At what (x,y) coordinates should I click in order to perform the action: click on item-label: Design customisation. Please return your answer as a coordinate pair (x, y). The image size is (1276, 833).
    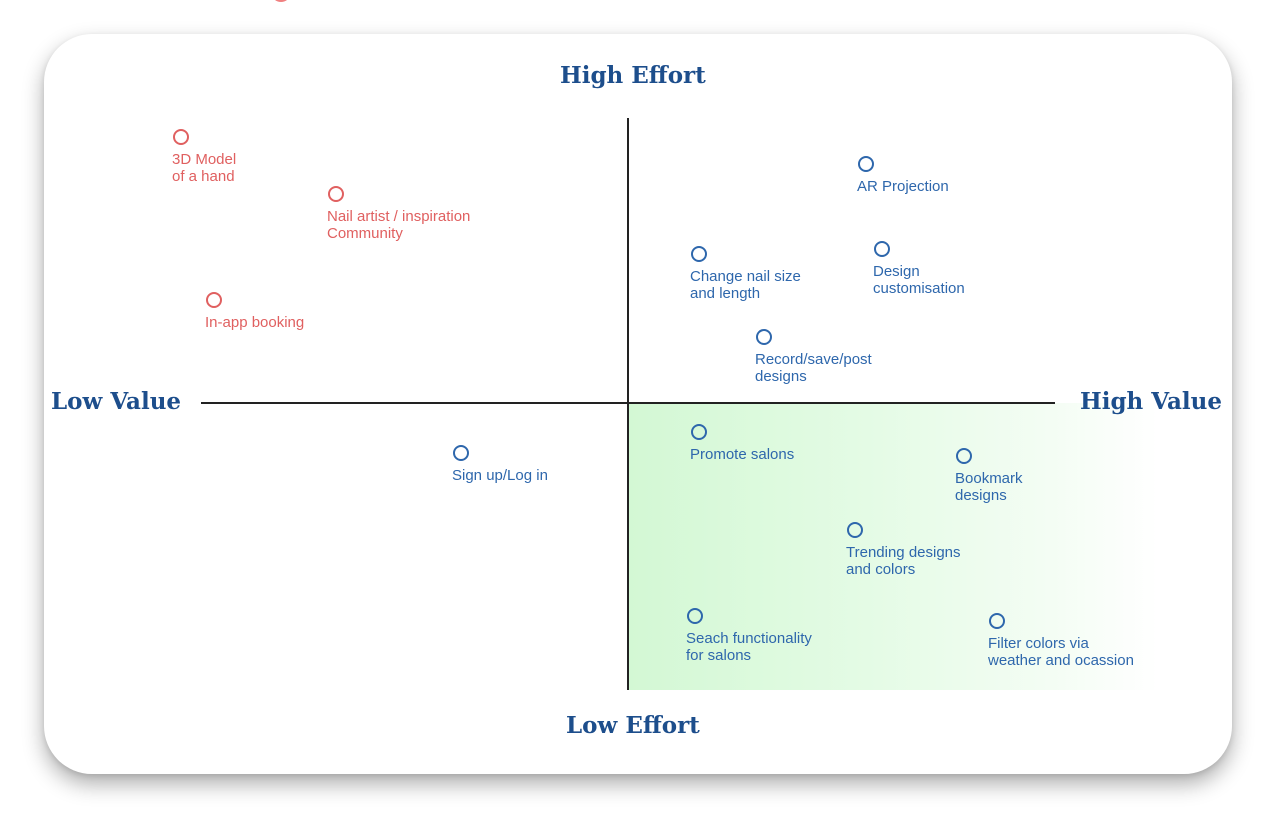
    Looking at the image, I should click on (919, 280).